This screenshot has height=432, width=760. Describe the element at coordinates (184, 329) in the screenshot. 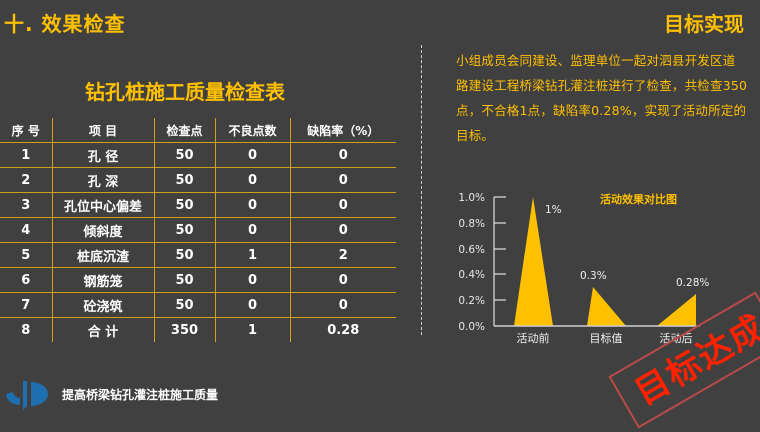

I see `cell-points: 350` at that location.